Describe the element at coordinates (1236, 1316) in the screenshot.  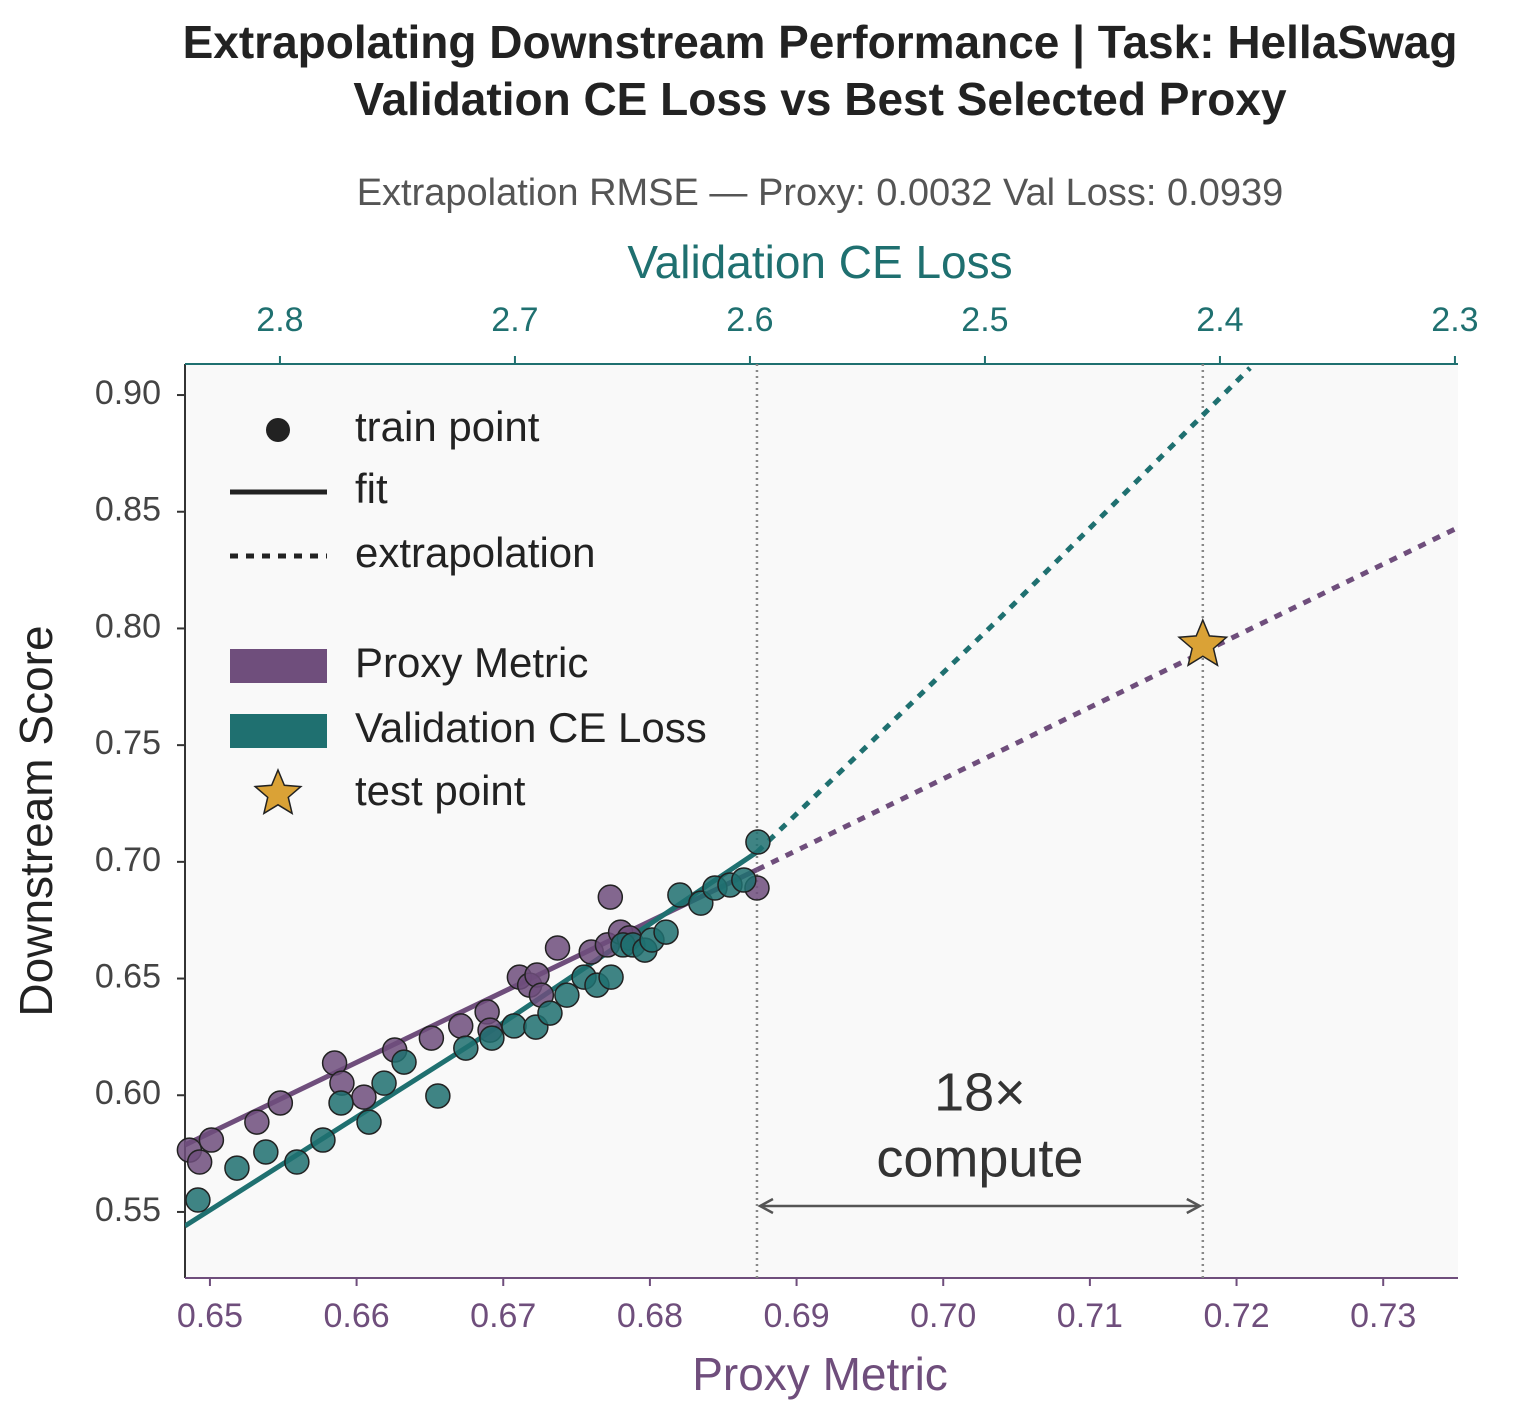
I see `x-tick-label: 0.72` at that location.